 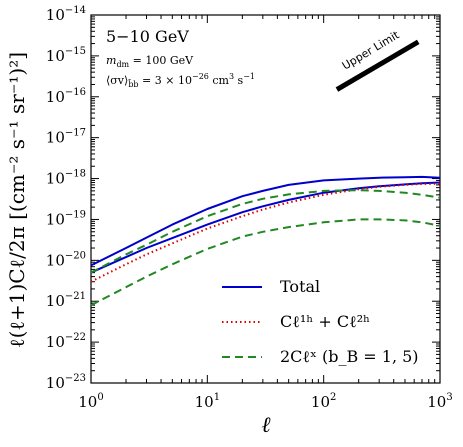 I want to click on cross-section-annotation: ⟨σv⟩b̄b = 3 × 10−26 cm3 s−1, so click(x=180, y=80).